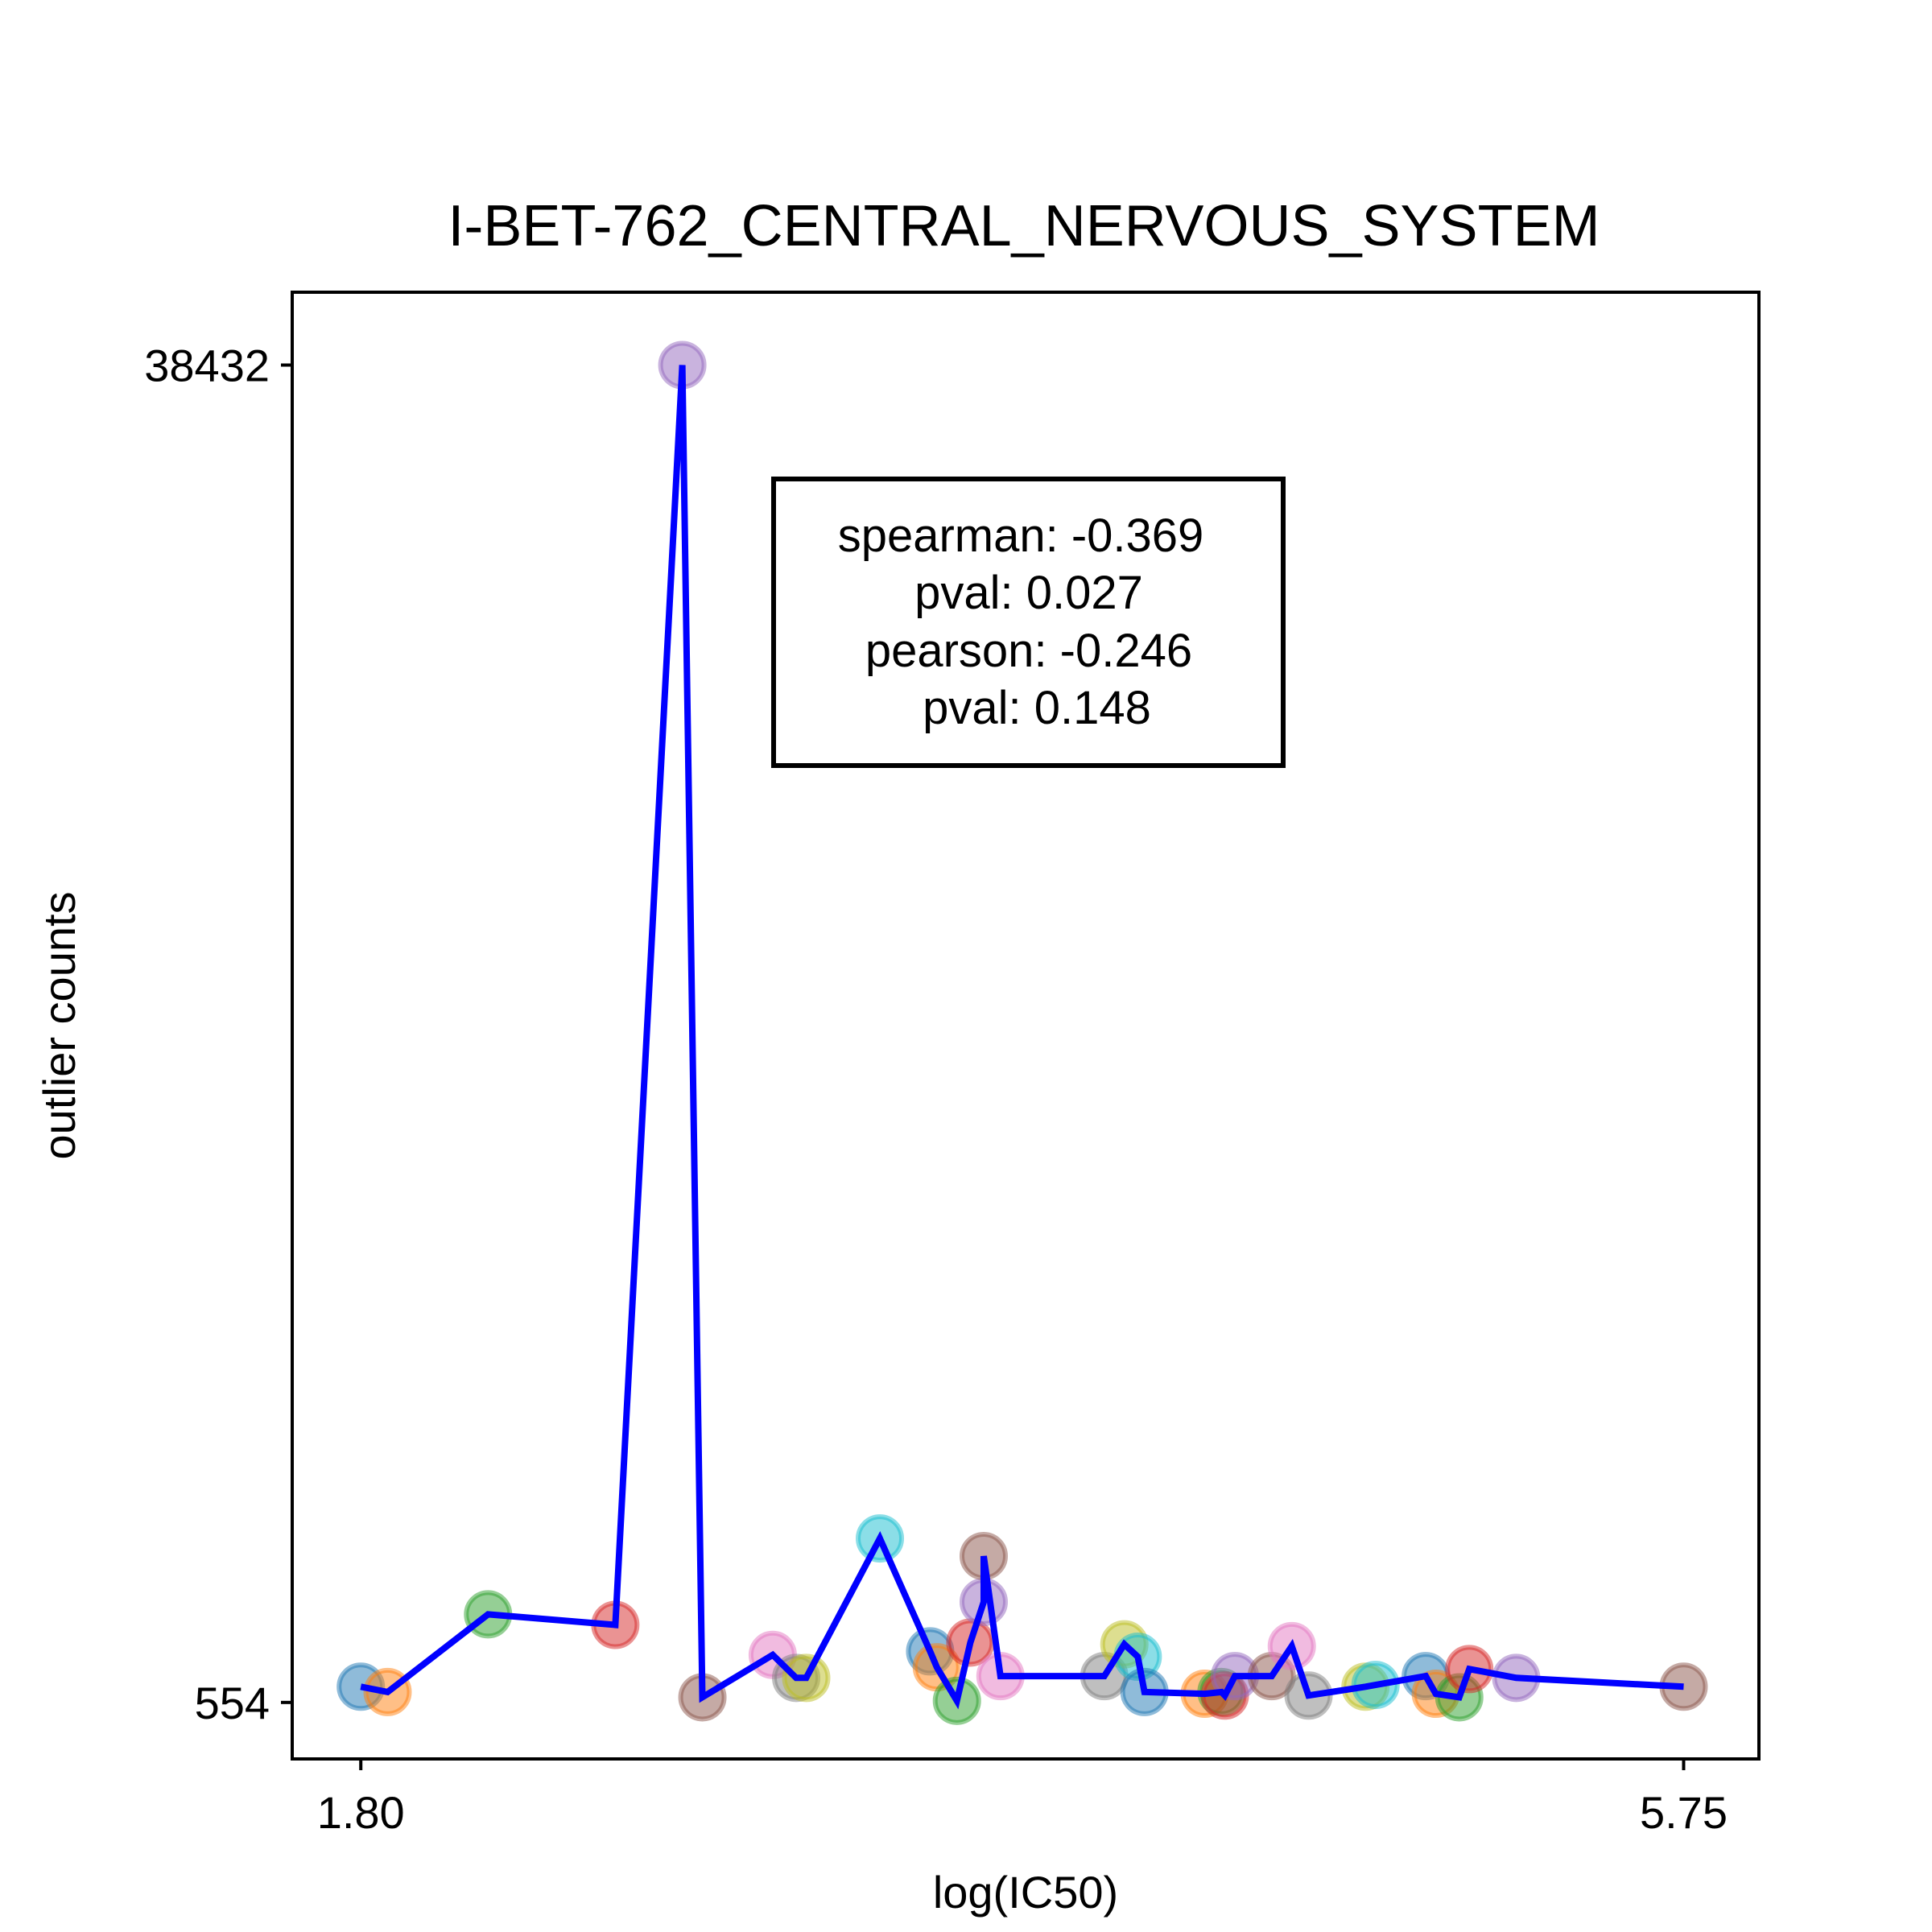  What do you see at coordinates (1022, 1797) in the screenshot?
I see `x-axis-ticks: 1.80 5.75` at bounding box center [1022, 1797].